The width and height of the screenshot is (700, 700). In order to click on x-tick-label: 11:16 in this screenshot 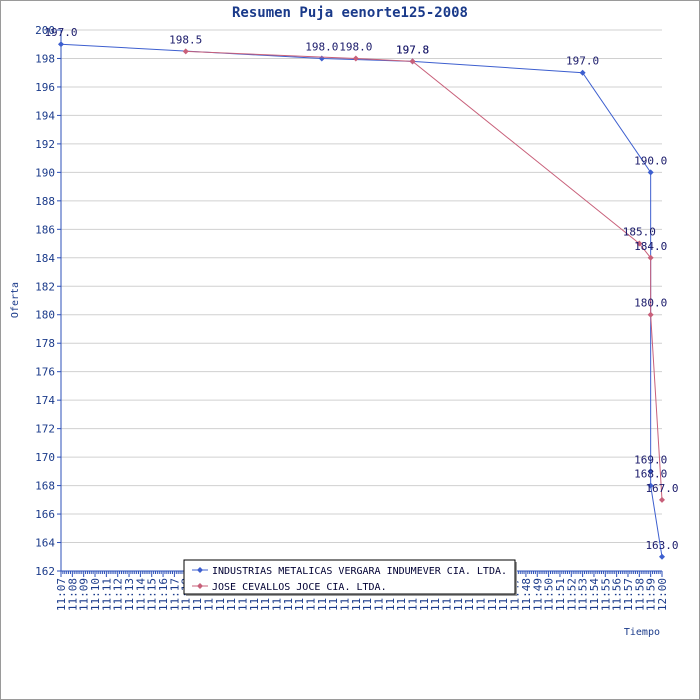, I will do `click(163, 594)`.